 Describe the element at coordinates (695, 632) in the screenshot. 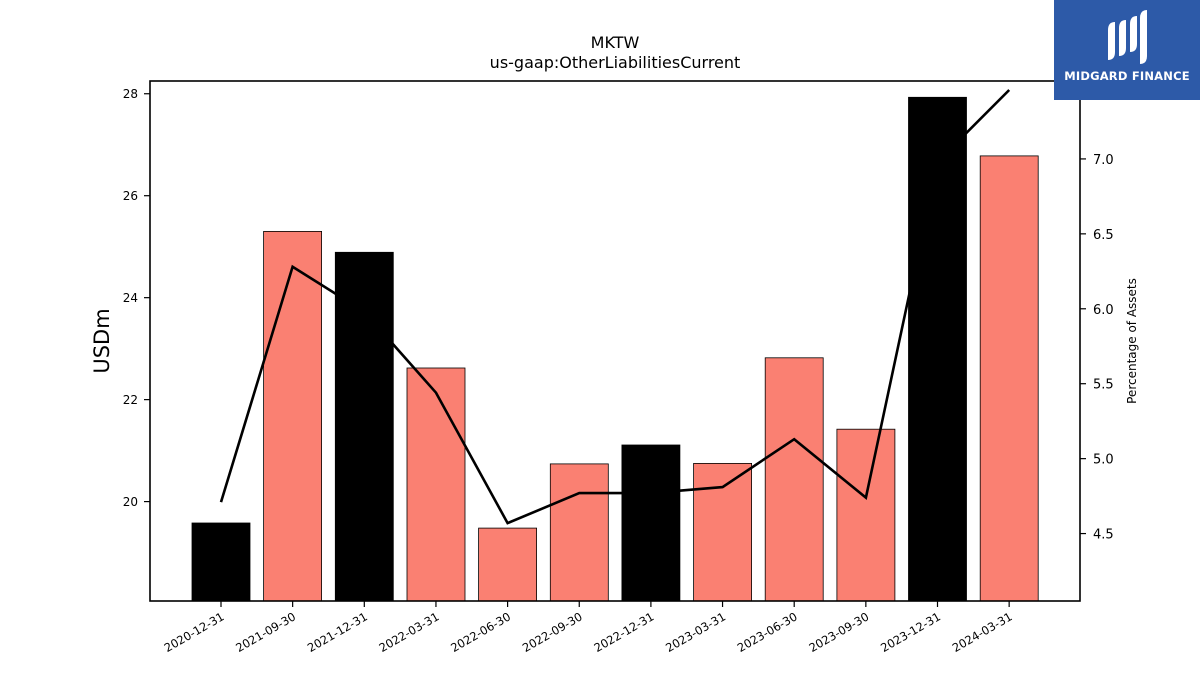

I see `x-tick-label: 2023-03-31` at that location.